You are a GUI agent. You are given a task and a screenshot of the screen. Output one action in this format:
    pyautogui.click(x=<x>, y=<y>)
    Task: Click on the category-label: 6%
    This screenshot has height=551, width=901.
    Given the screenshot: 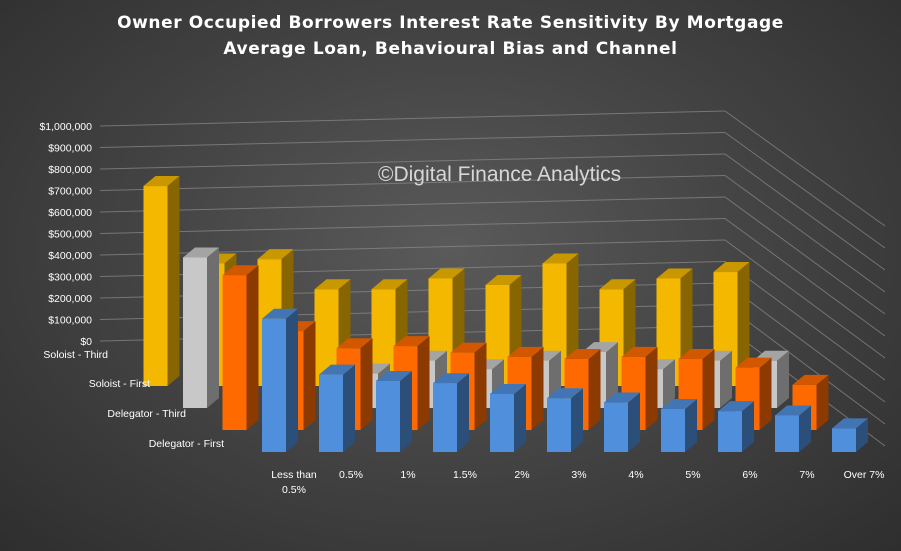 What is the action you would take?
    pyautogui.click(x=749, y=475)
    